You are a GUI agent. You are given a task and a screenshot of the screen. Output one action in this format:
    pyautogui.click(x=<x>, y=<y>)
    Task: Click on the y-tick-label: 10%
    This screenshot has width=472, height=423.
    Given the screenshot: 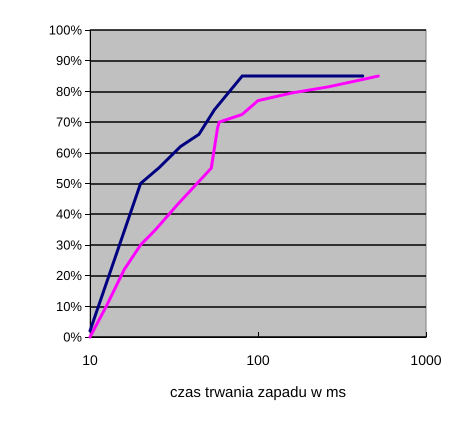 What is the action you would take?
    pyautogui.click(x=69, y=306)
    